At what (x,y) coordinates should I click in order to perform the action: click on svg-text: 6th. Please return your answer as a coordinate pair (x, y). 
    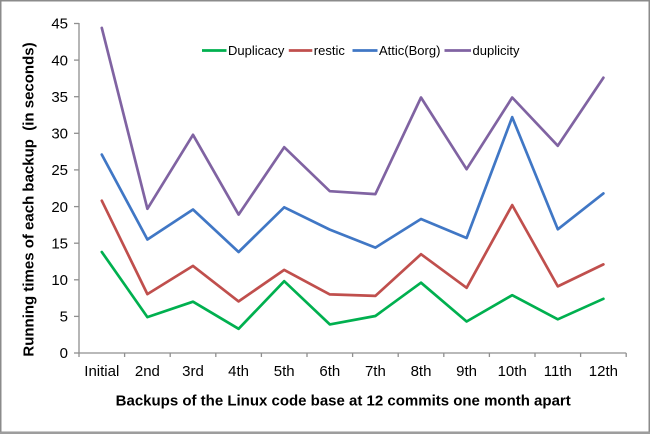
    Looking at the image, I should click on (329, 371).